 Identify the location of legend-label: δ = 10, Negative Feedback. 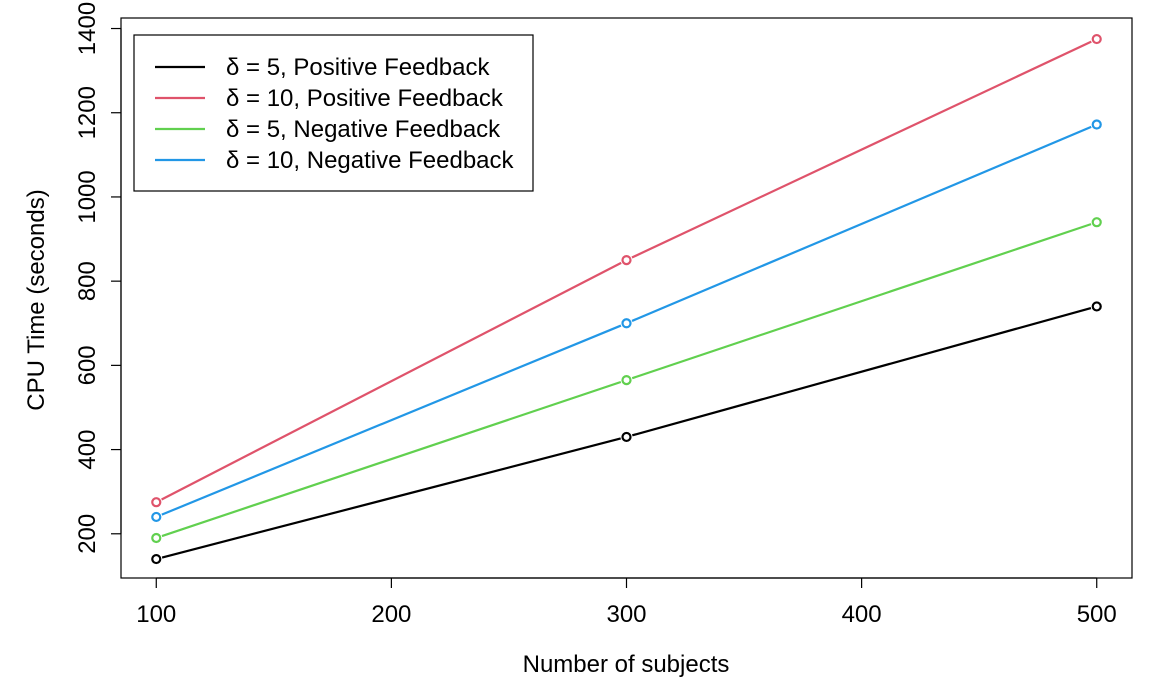
(370, 160).